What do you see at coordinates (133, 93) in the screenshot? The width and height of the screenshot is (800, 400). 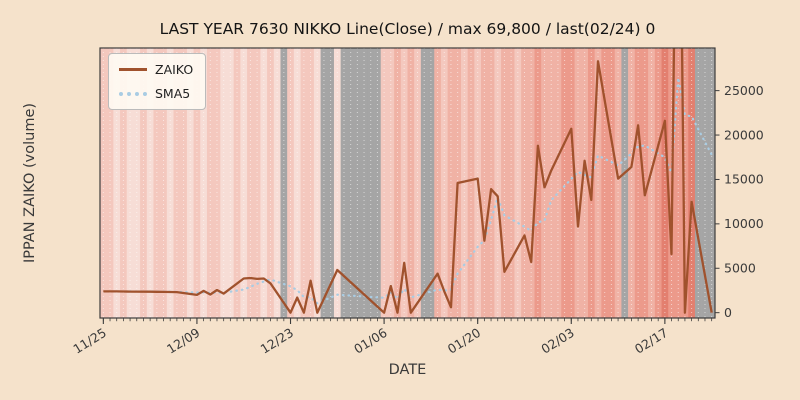 I see `sma5-line-swatch` at bounding box center [133, 93].